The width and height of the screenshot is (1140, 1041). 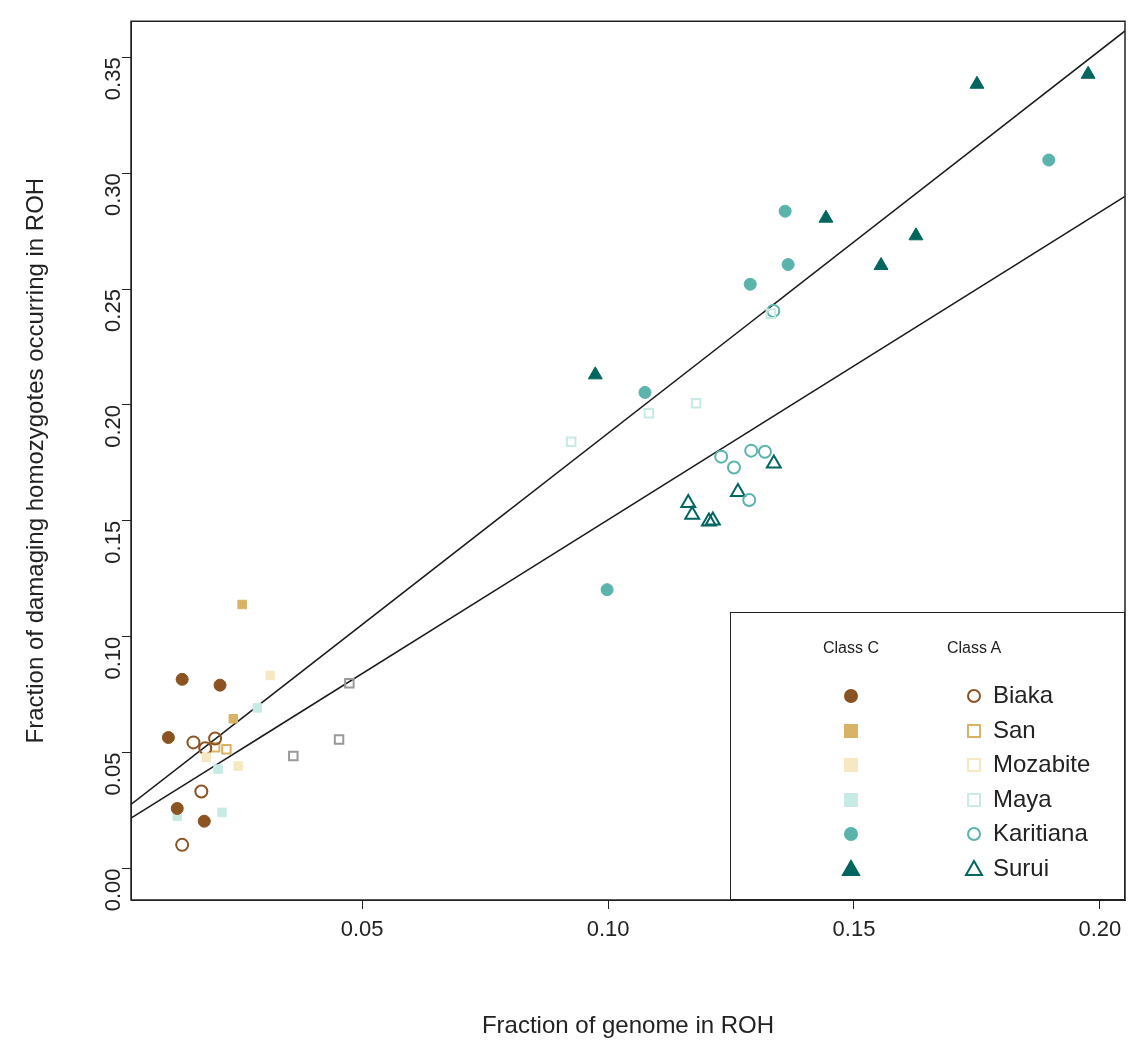 I want to click on annotation: Class A, so click(x=974, y=648).